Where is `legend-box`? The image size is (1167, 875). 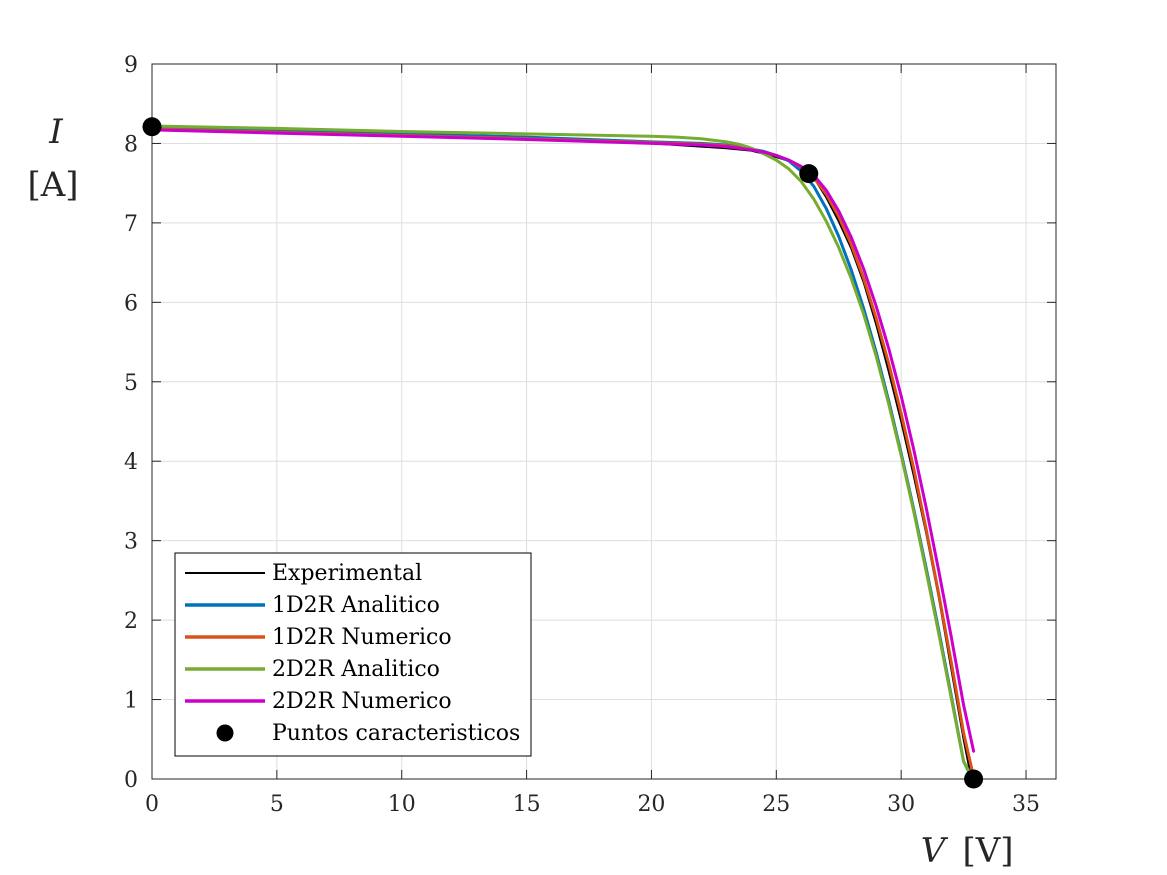
legend-box is located at coordinates (353, 654).